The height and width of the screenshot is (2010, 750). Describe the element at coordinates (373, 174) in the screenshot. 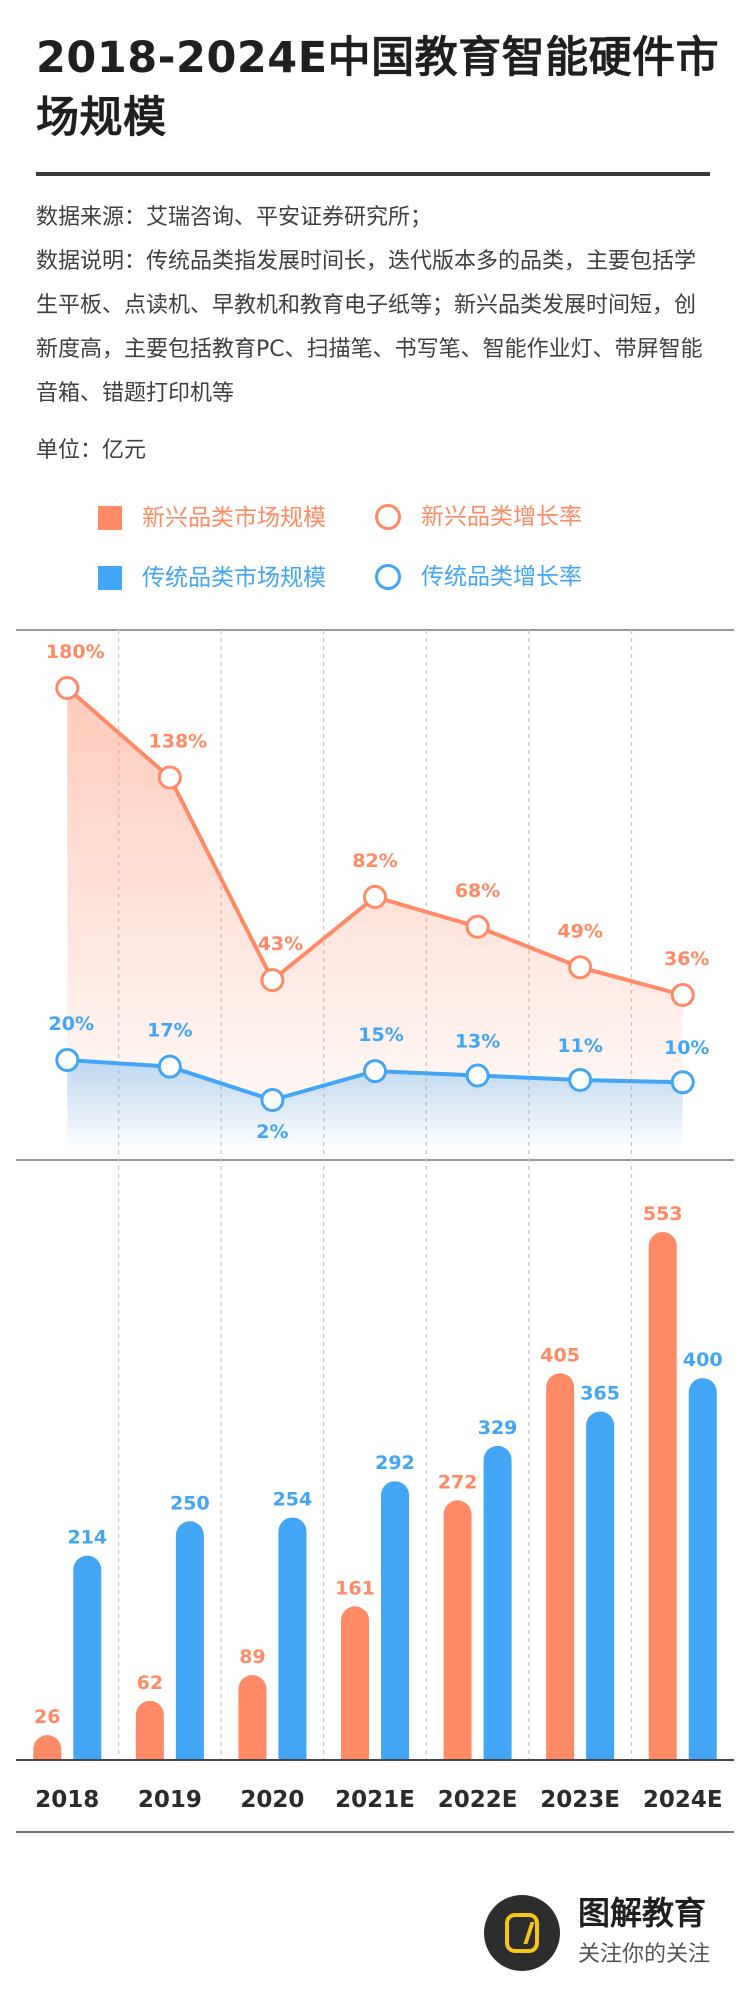

I see `title-divider` at that location.